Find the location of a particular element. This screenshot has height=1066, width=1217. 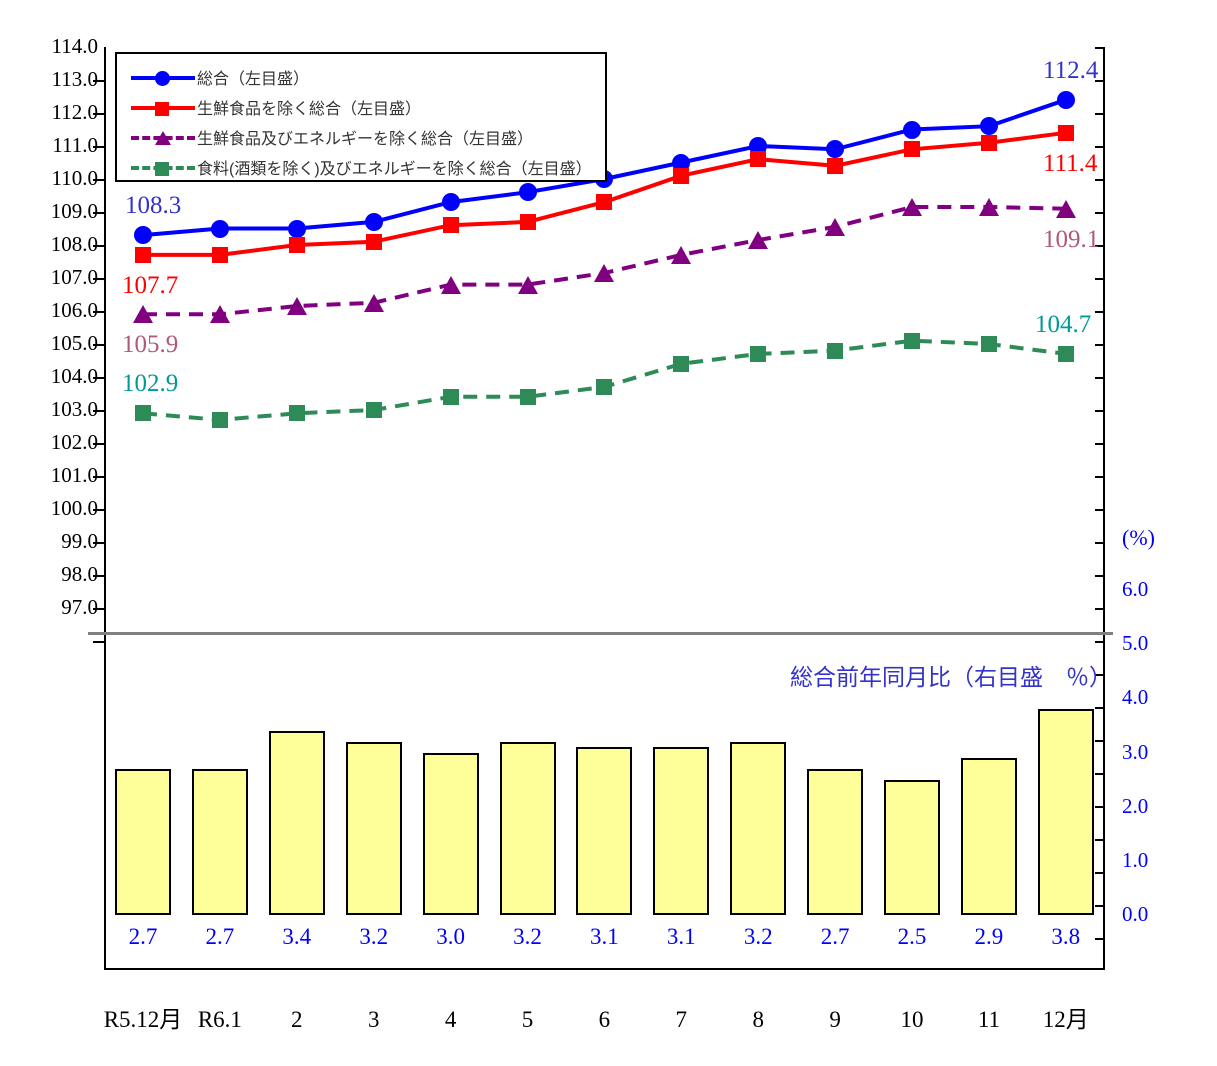

left-axis-tick-label: 99.0 is located at coordinates (79, 541).